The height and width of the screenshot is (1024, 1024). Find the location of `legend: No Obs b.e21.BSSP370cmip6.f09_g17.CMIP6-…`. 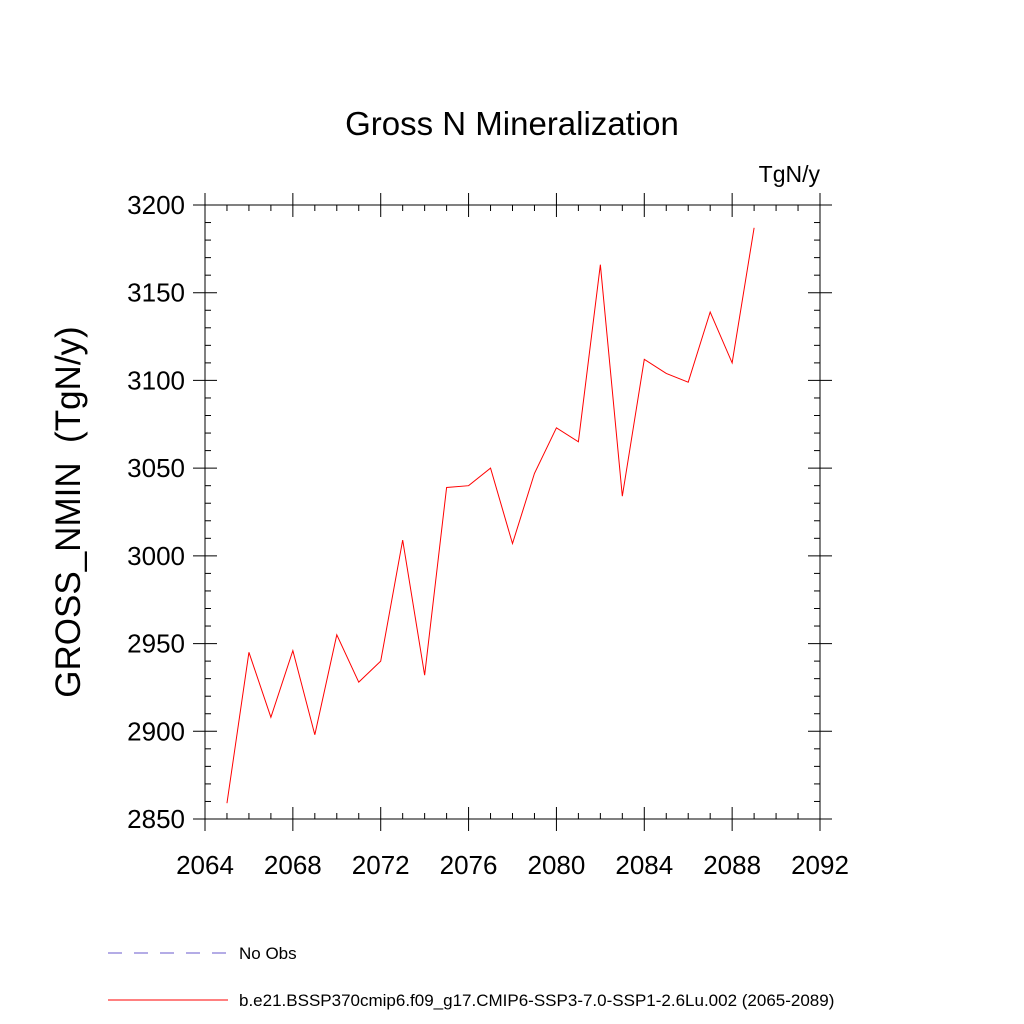

legend: No Obs b.e21.BSSP370cmip6.f09_g17.CMIP6-… is located at coordinates (471, 977).